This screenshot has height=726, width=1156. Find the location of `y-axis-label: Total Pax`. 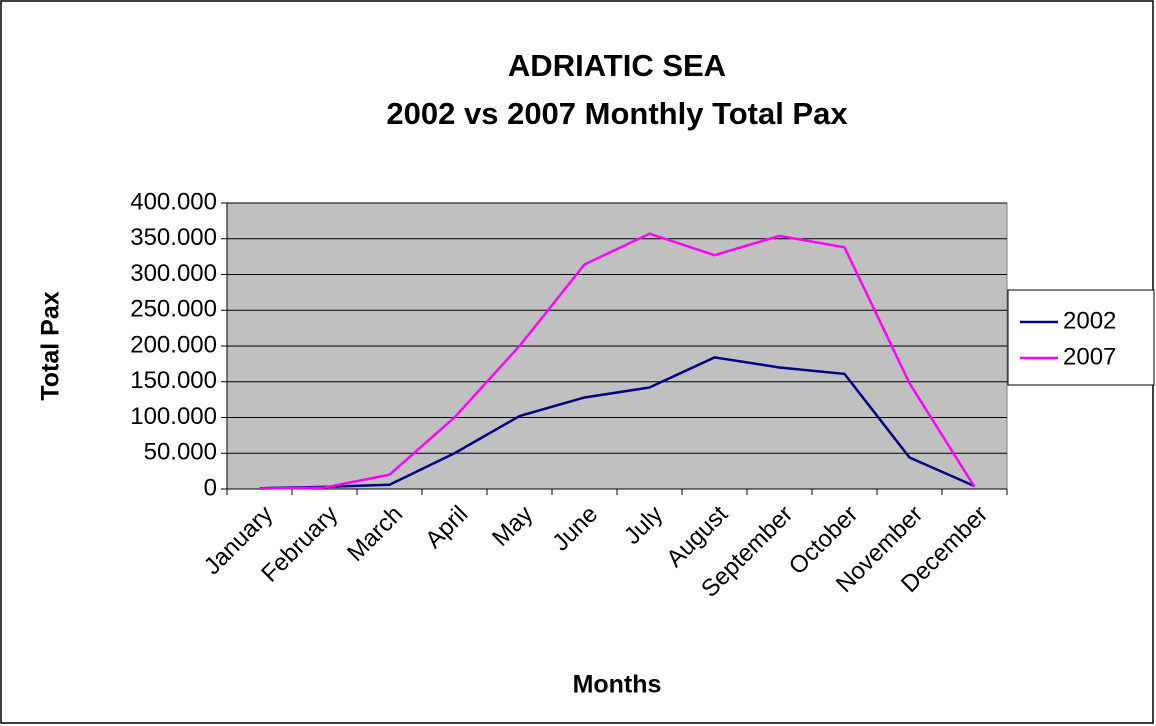

y-axis-label: Total Pax is located at coordinates (51, 345).